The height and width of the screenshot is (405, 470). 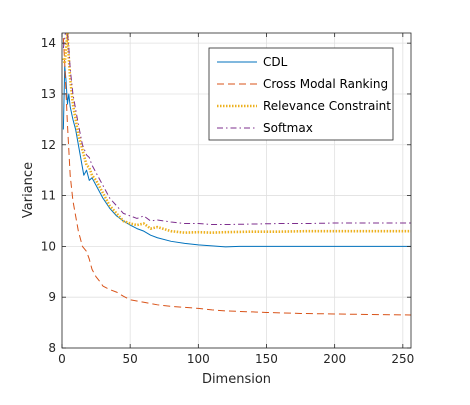 I want to click on legend-label-2: Relevance Constraint, so click(x=327, y=106).